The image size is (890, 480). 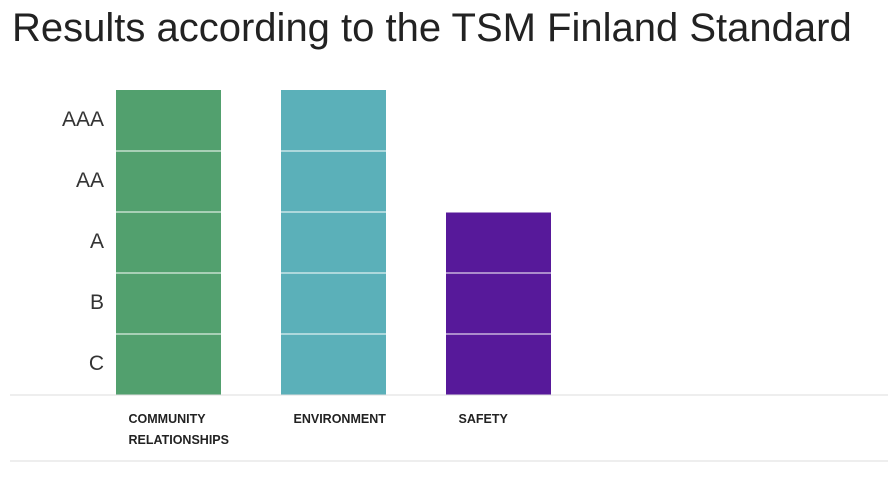 What do you see at coordinates (83, 119) in the screenshot?
I see `y-tick-label: AAA` at bounding box center [83, 119].